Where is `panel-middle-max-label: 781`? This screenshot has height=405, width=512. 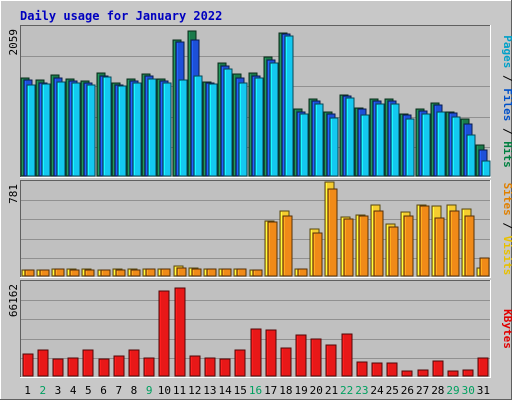
panel-middle-max-label: 781 is located at coordinates (13, 194).